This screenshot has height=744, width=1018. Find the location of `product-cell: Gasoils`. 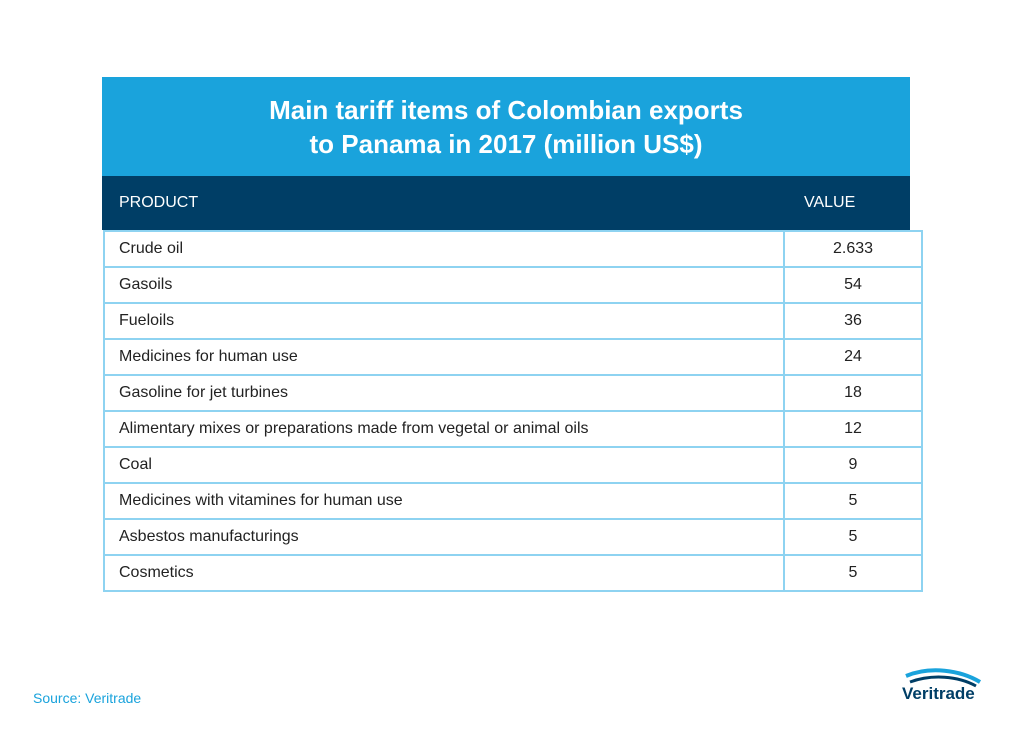

product-cell: Gasoils is located at coordinates (444, 285).